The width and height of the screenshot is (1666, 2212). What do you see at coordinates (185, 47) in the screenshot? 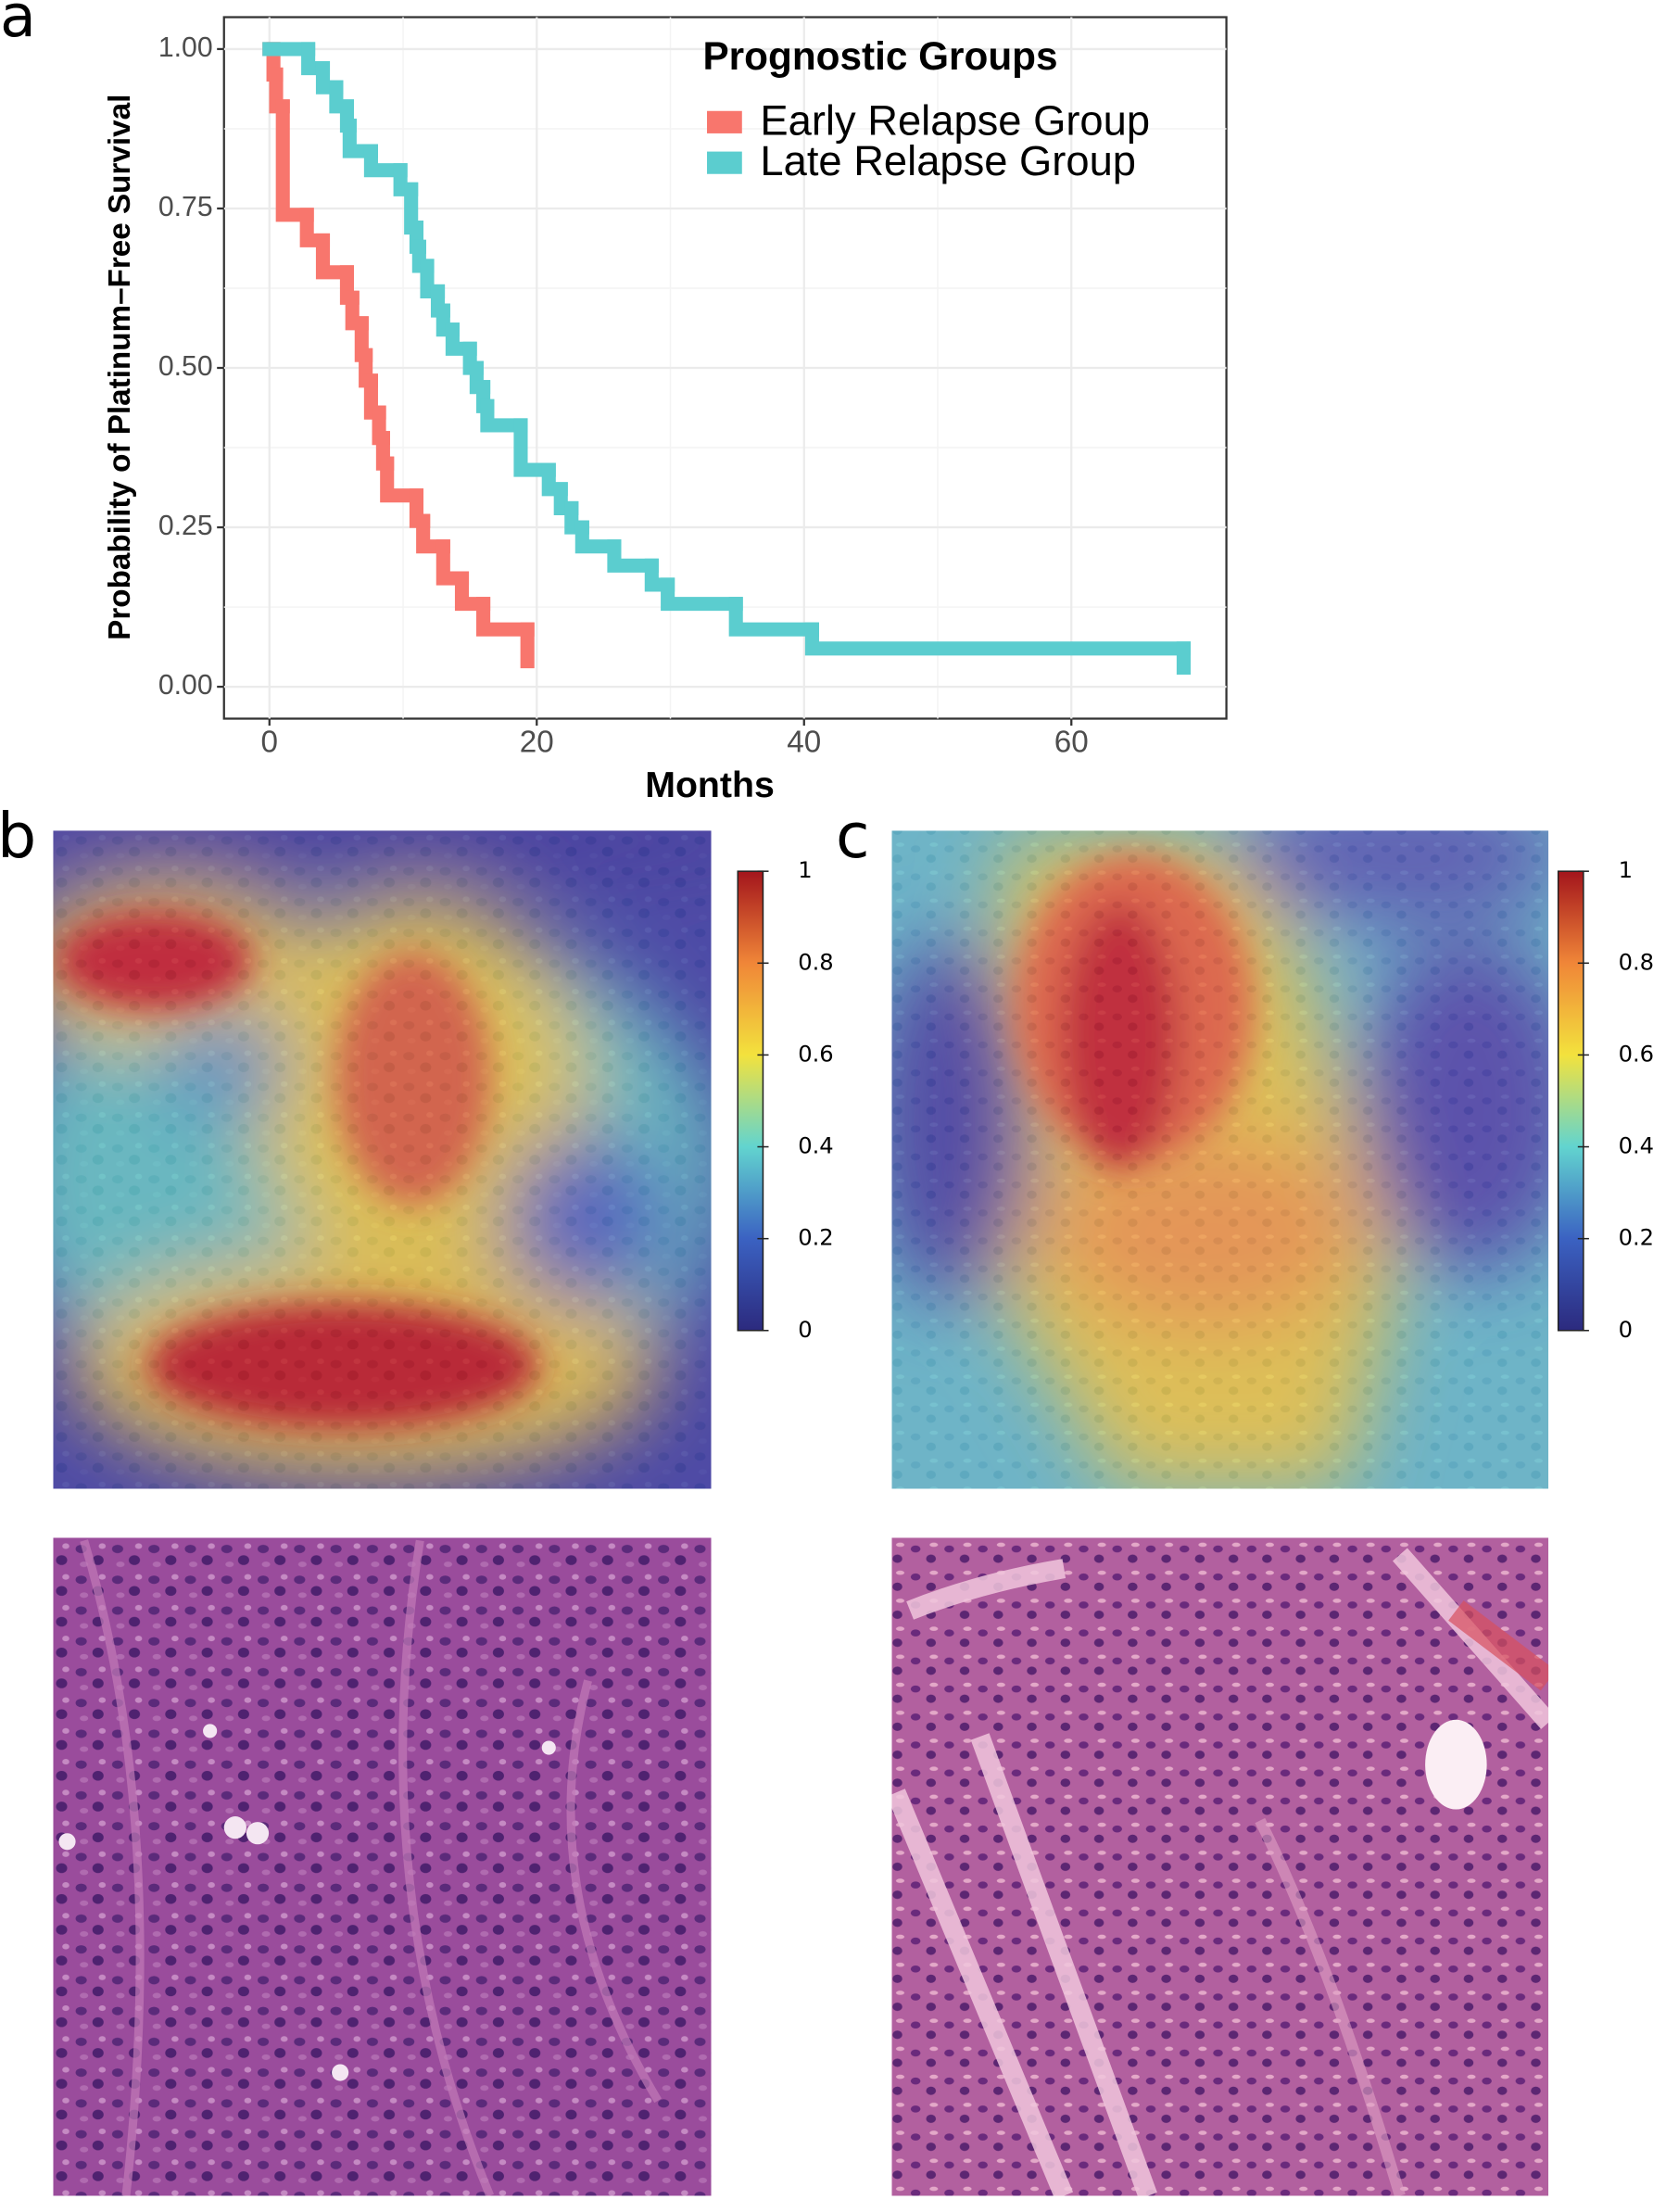
I see `y-tick-label: 1.00` at bounding box center [185, 47].